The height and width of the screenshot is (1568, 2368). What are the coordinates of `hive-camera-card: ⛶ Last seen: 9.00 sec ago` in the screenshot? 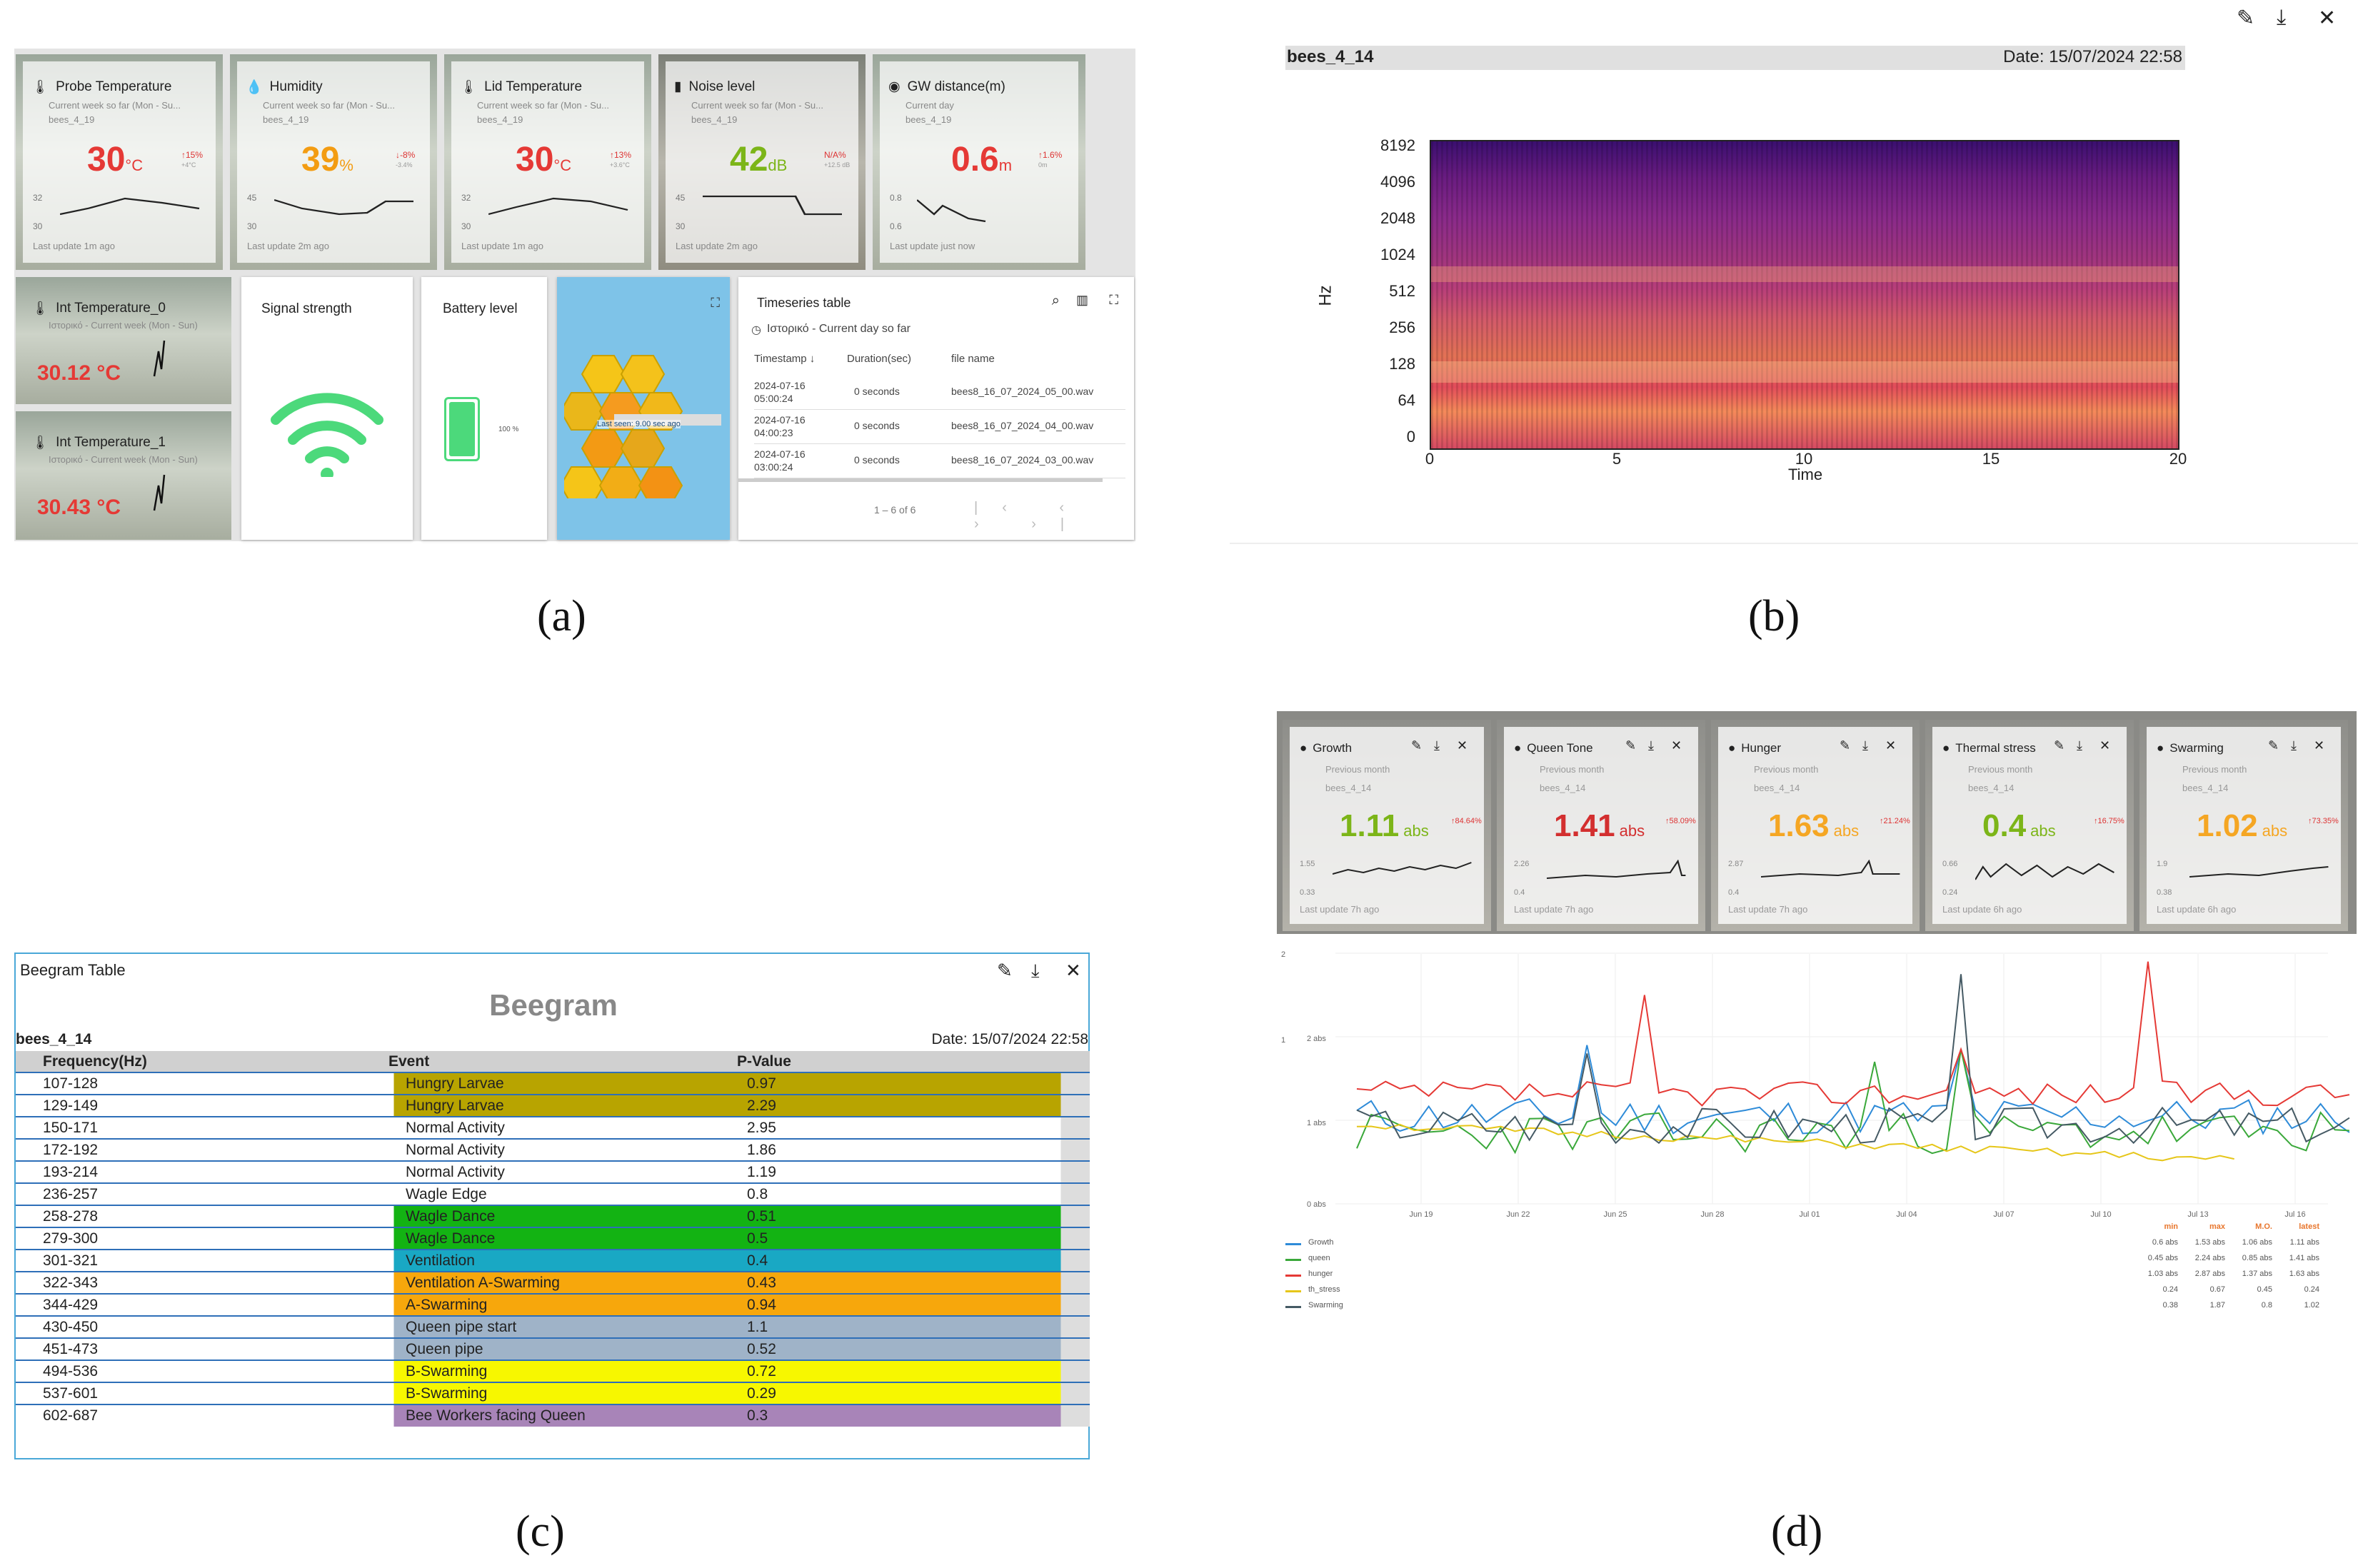 It's located at (644, 408).